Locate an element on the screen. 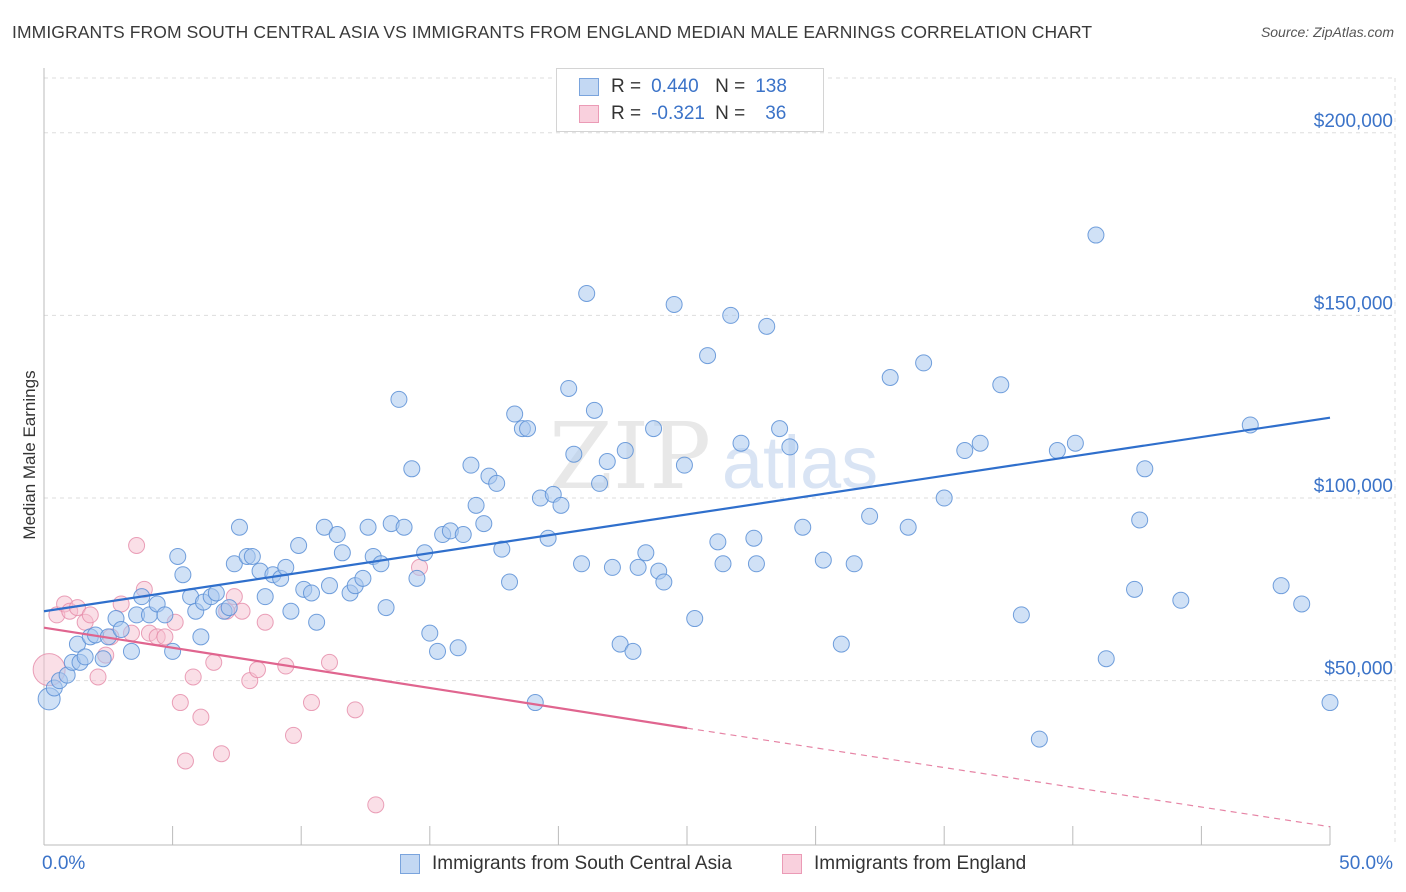  y-tick-label: $200,000 is located at coordinates (1353, 121).